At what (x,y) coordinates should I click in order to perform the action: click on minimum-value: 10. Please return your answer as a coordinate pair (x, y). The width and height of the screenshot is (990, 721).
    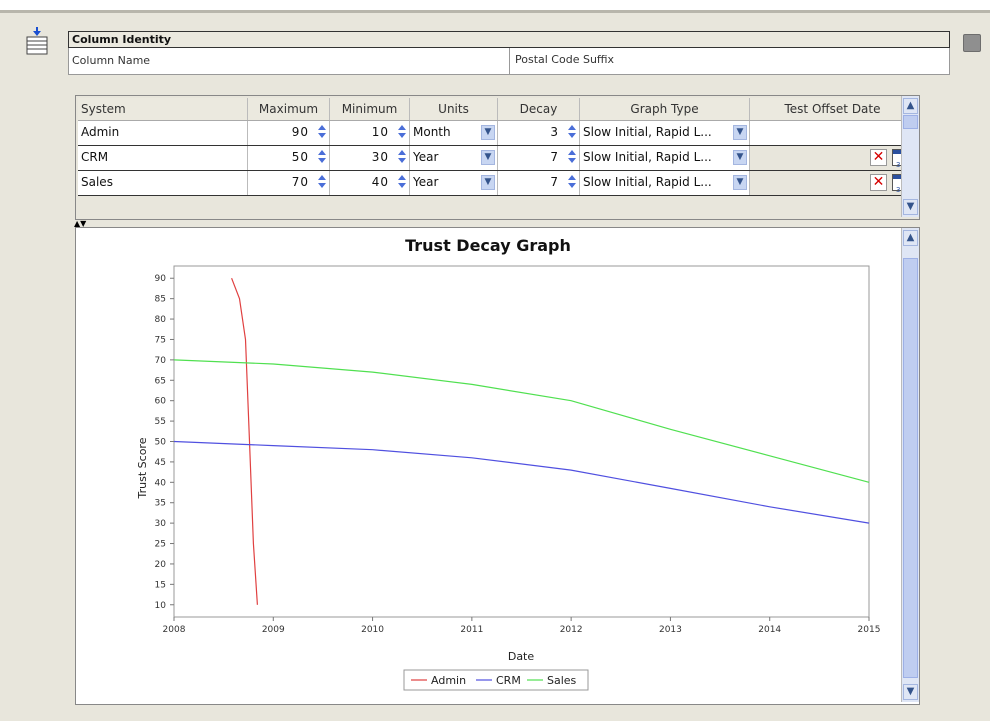
    Looking at the image, I should click on (380, 132).